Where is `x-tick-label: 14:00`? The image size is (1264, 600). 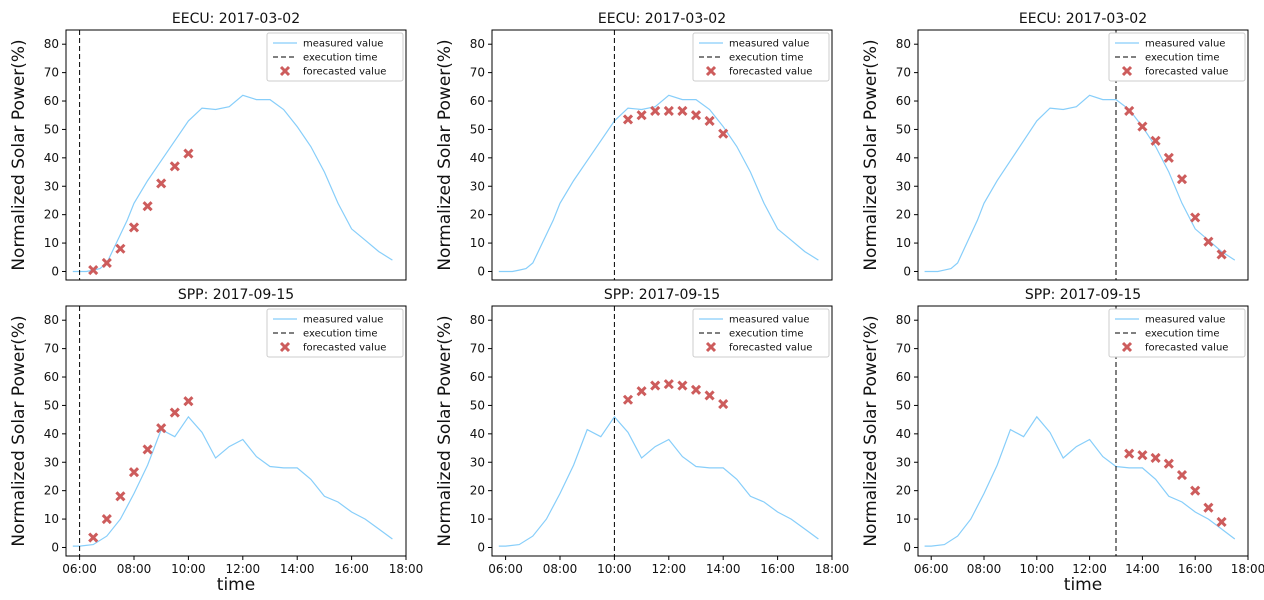 x-tick-label: 14:00 is located at coordinates (1142, 569).